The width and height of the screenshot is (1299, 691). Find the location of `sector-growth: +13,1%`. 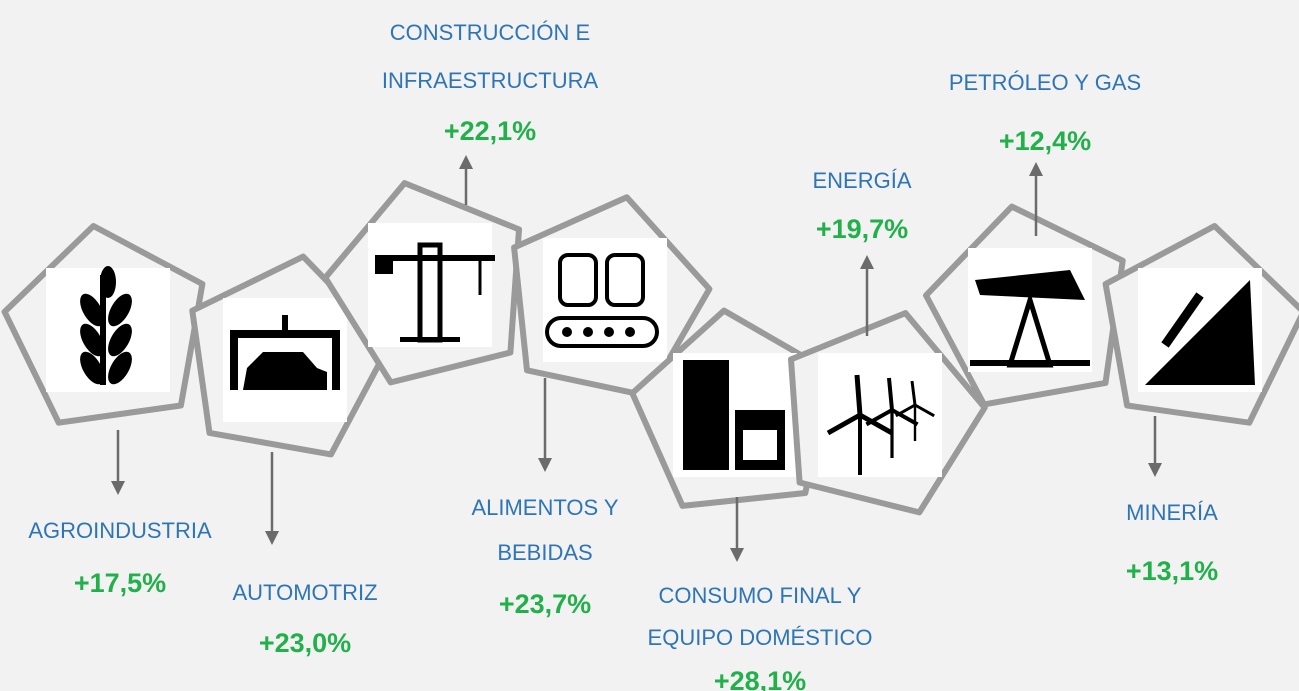

sector-growth: +13,1% is located at coordinates (1172, 571).